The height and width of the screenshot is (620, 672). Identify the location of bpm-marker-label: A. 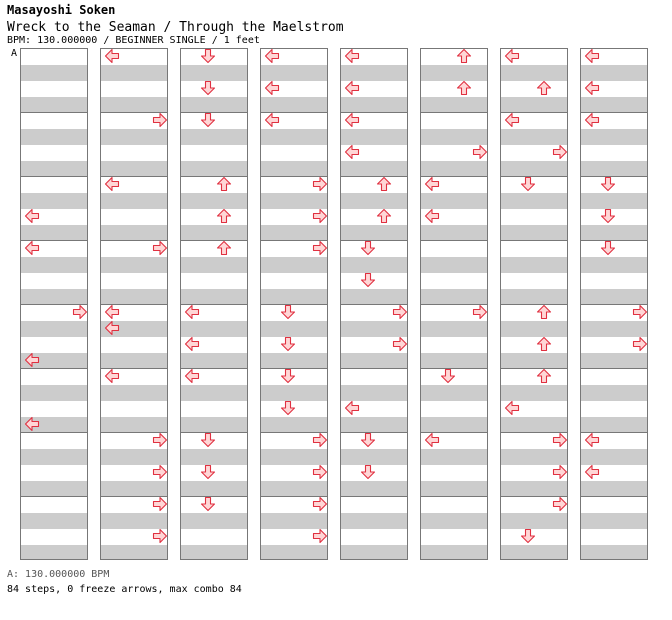
(14, 53).